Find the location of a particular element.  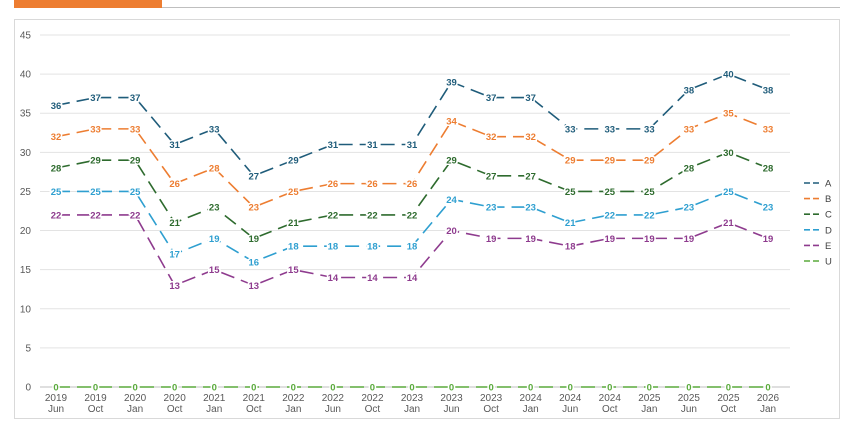

data-label-e: 18 is located at coordinates (570, 247).